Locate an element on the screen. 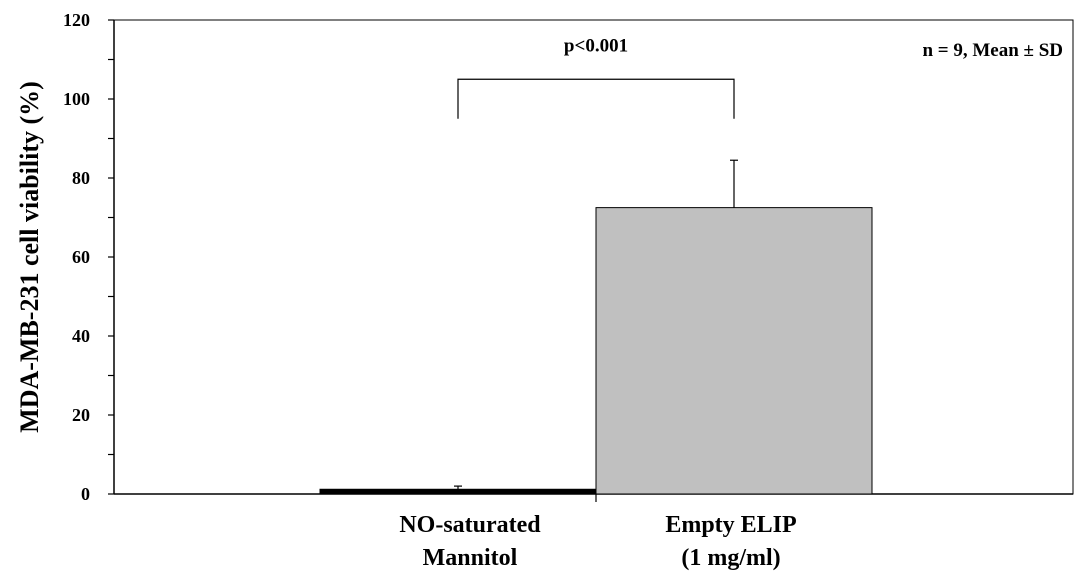  y-tick-label: 100 is located at coordinates (76, 99).